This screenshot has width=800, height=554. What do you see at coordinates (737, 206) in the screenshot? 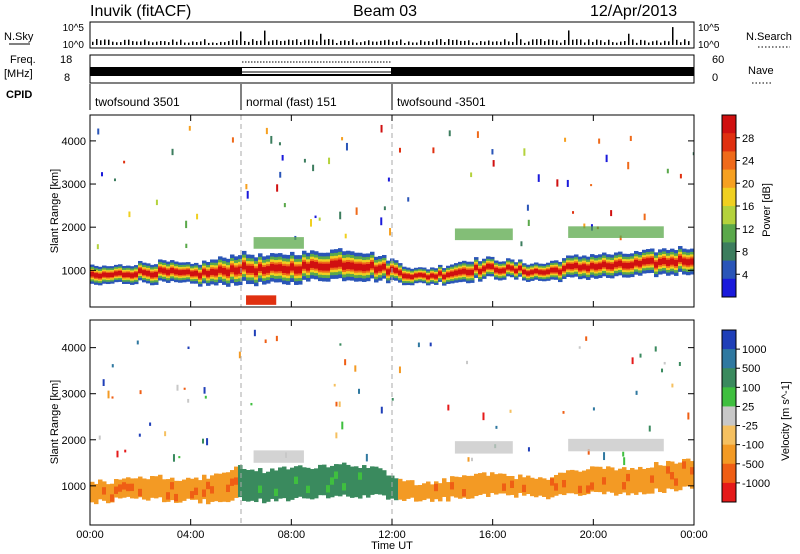
I see `power-colorbar: 28 24 20 16 12 8 4` at bounding box center [737, 206].